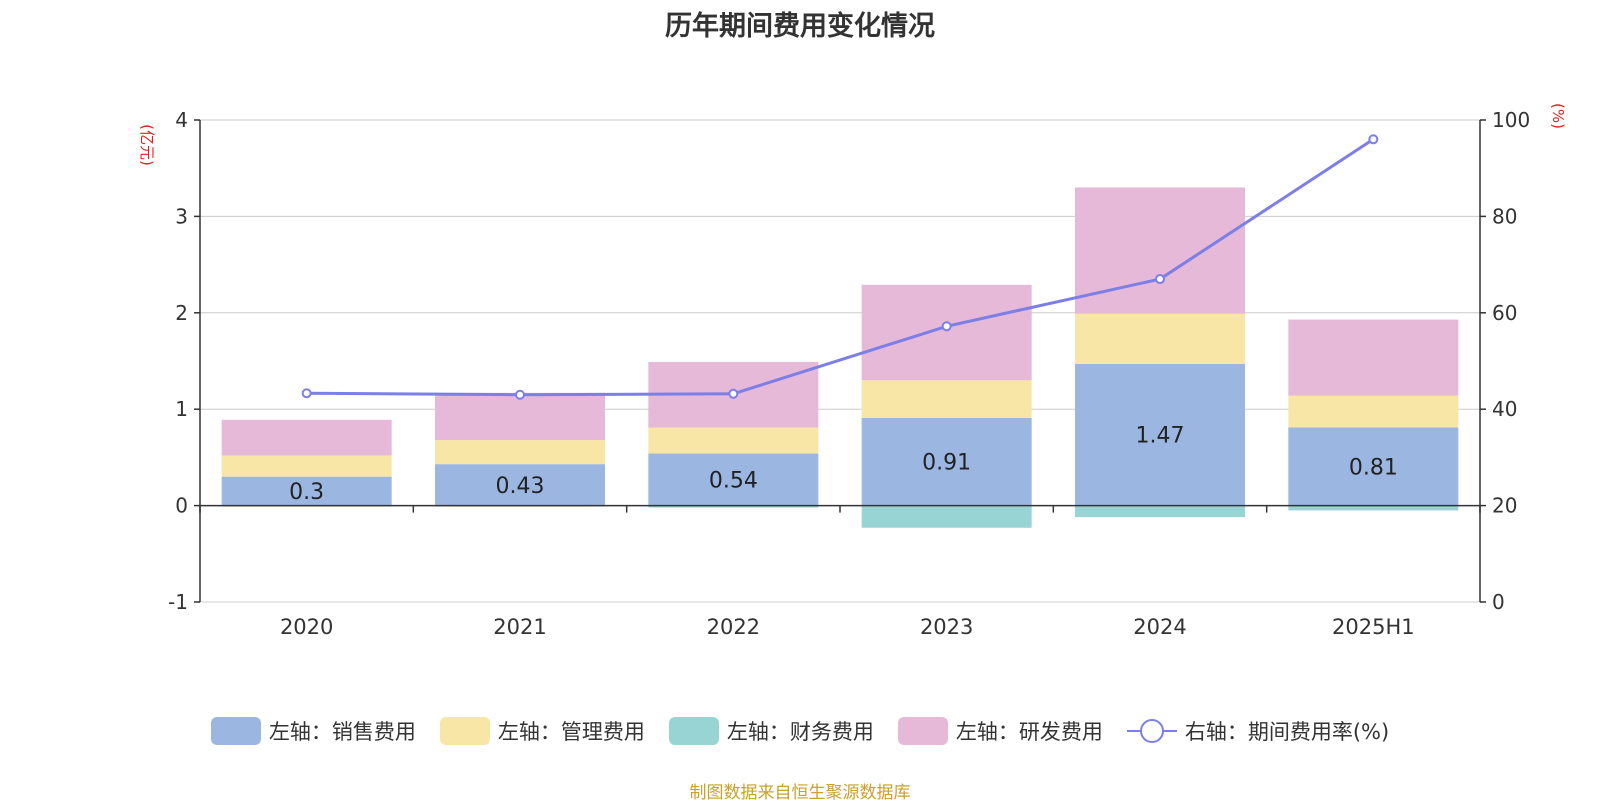  What do you see at coordinates (178, 602) in the screenshot?
I see `y-left-tick-label: -1` at bounding box center [178, 602].